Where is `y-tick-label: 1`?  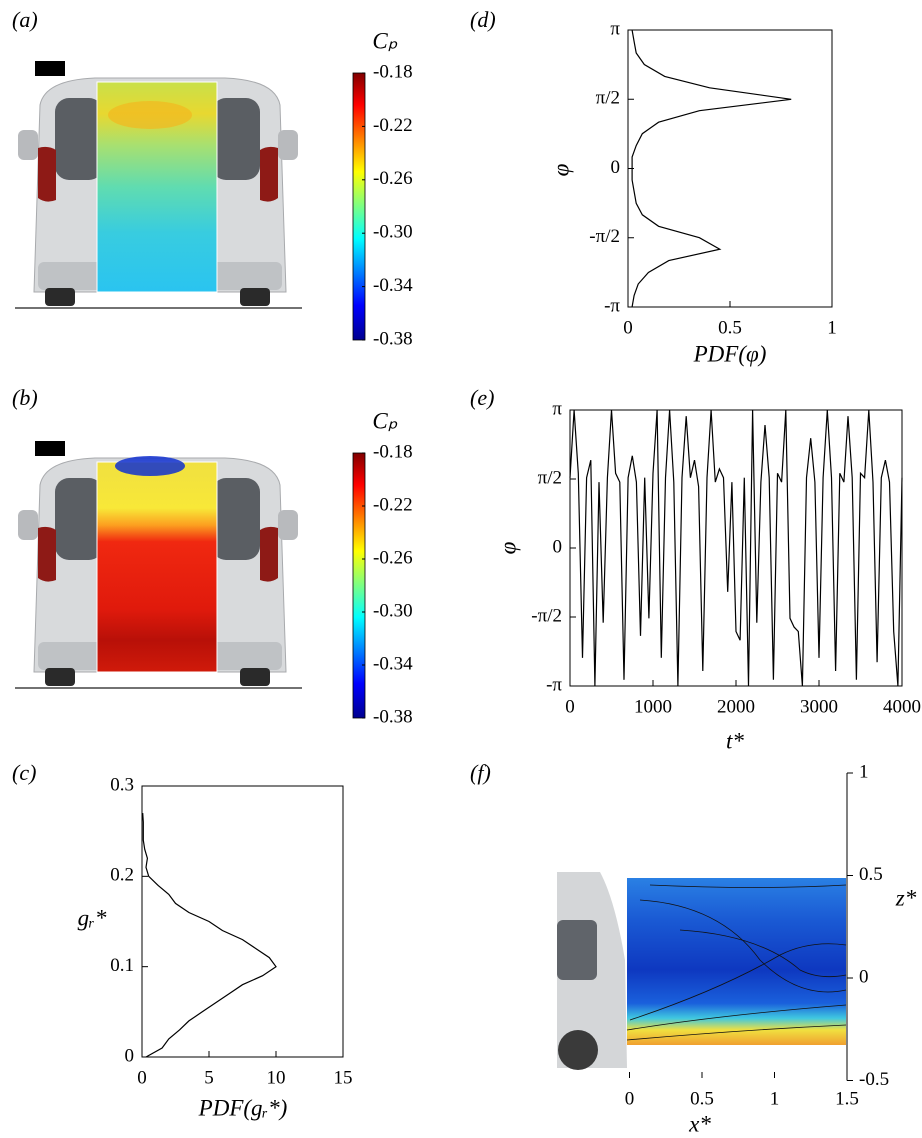 y-tick-label: 1 is located at coordinates (864, 771).